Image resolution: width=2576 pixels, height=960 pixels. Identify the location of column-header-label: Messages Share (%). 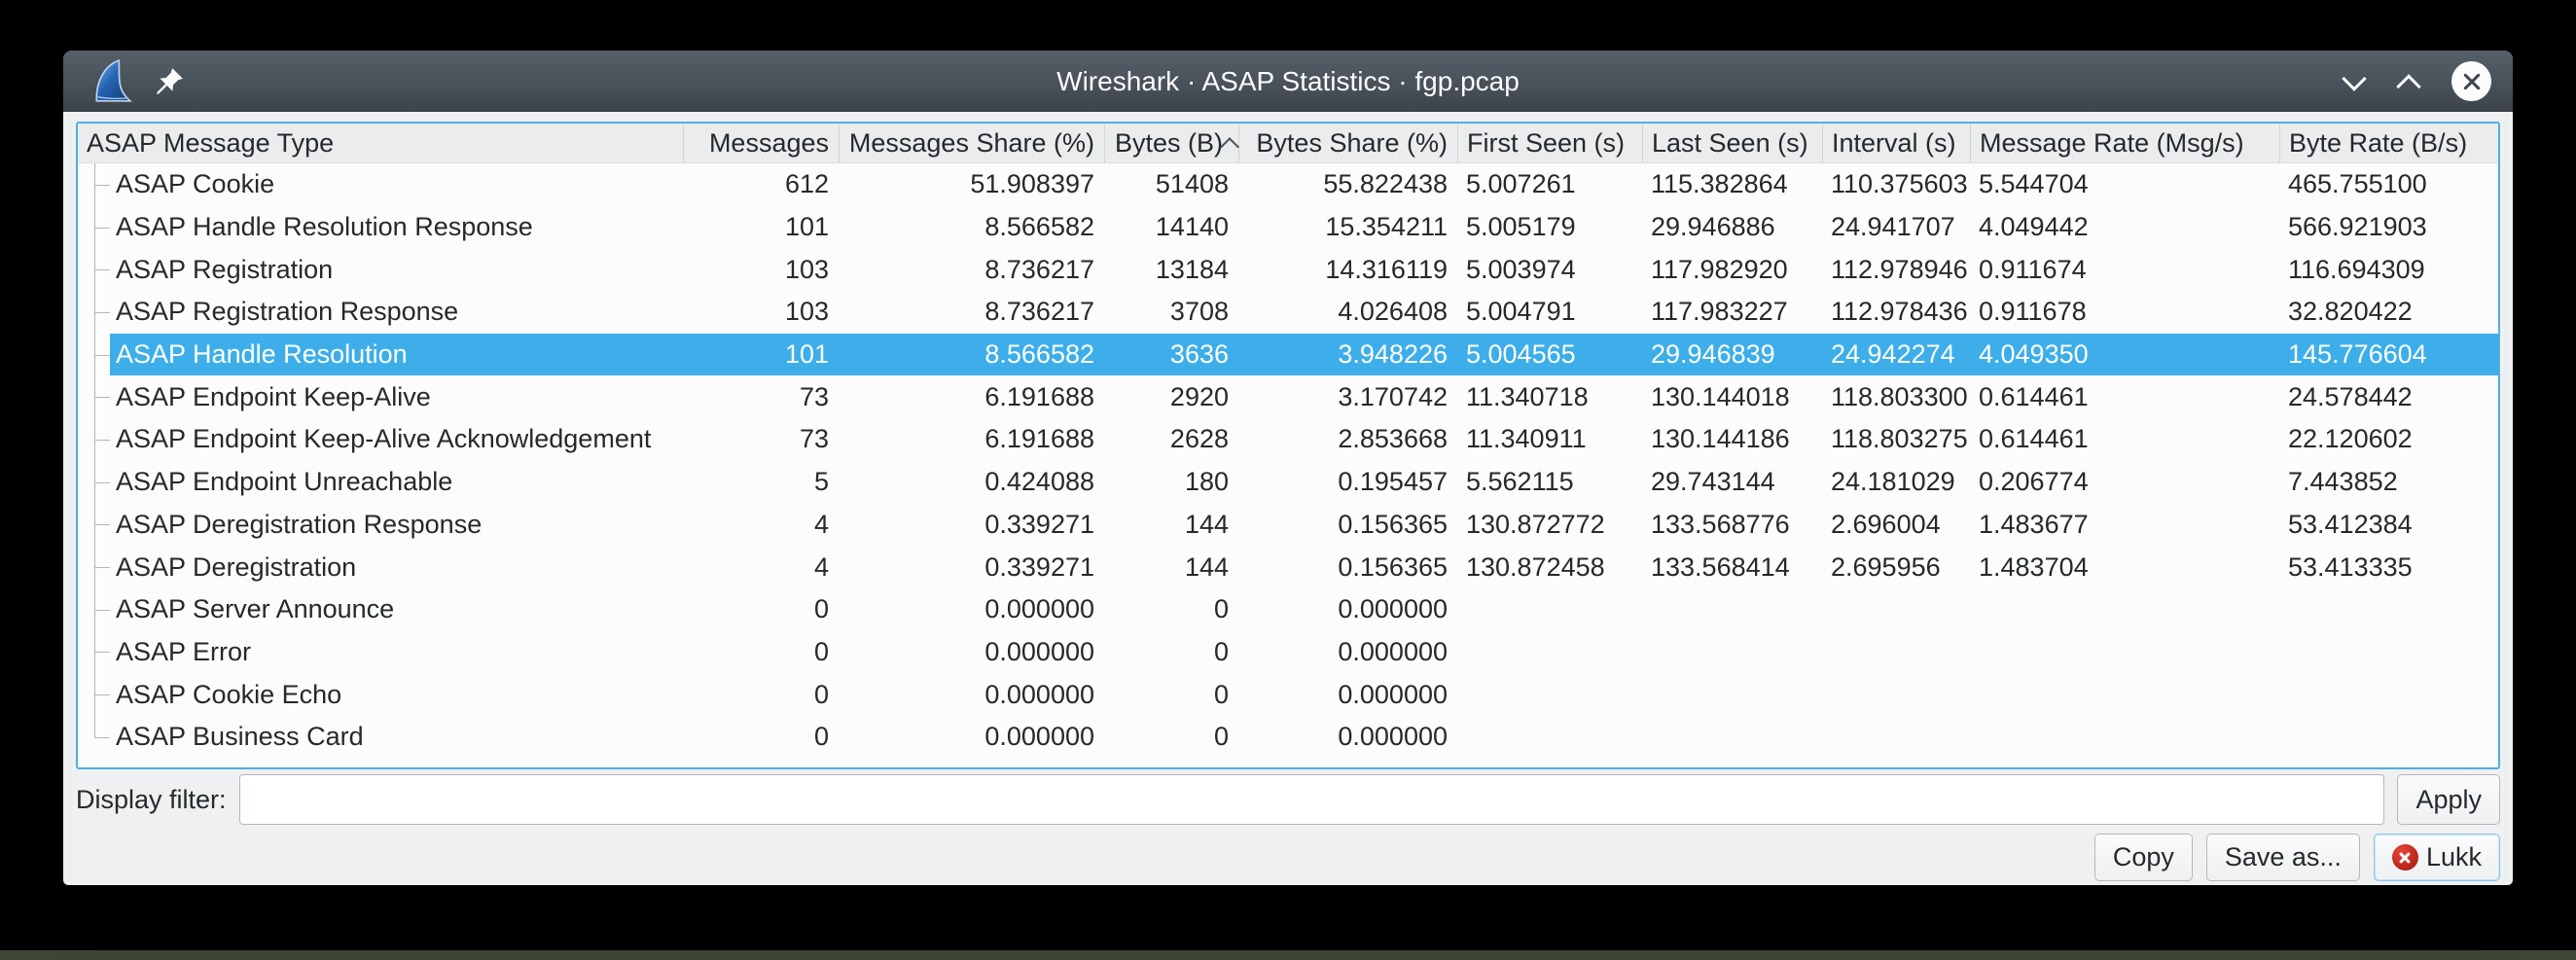
(971, 142).